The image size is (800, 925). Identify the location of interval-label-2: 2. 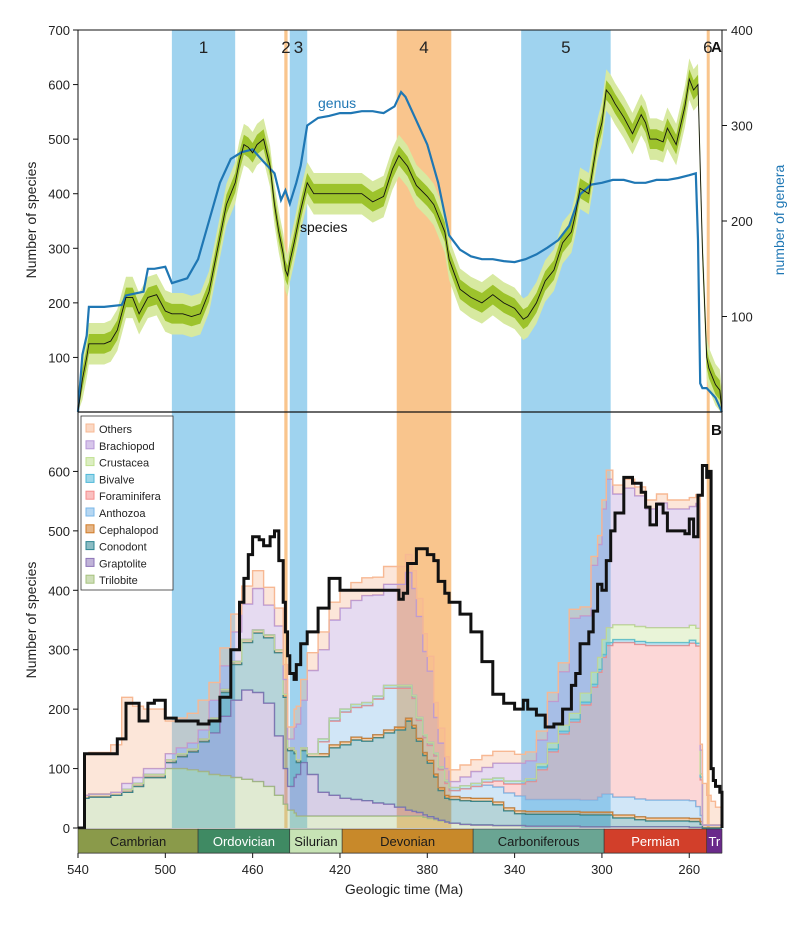
(285, 47).